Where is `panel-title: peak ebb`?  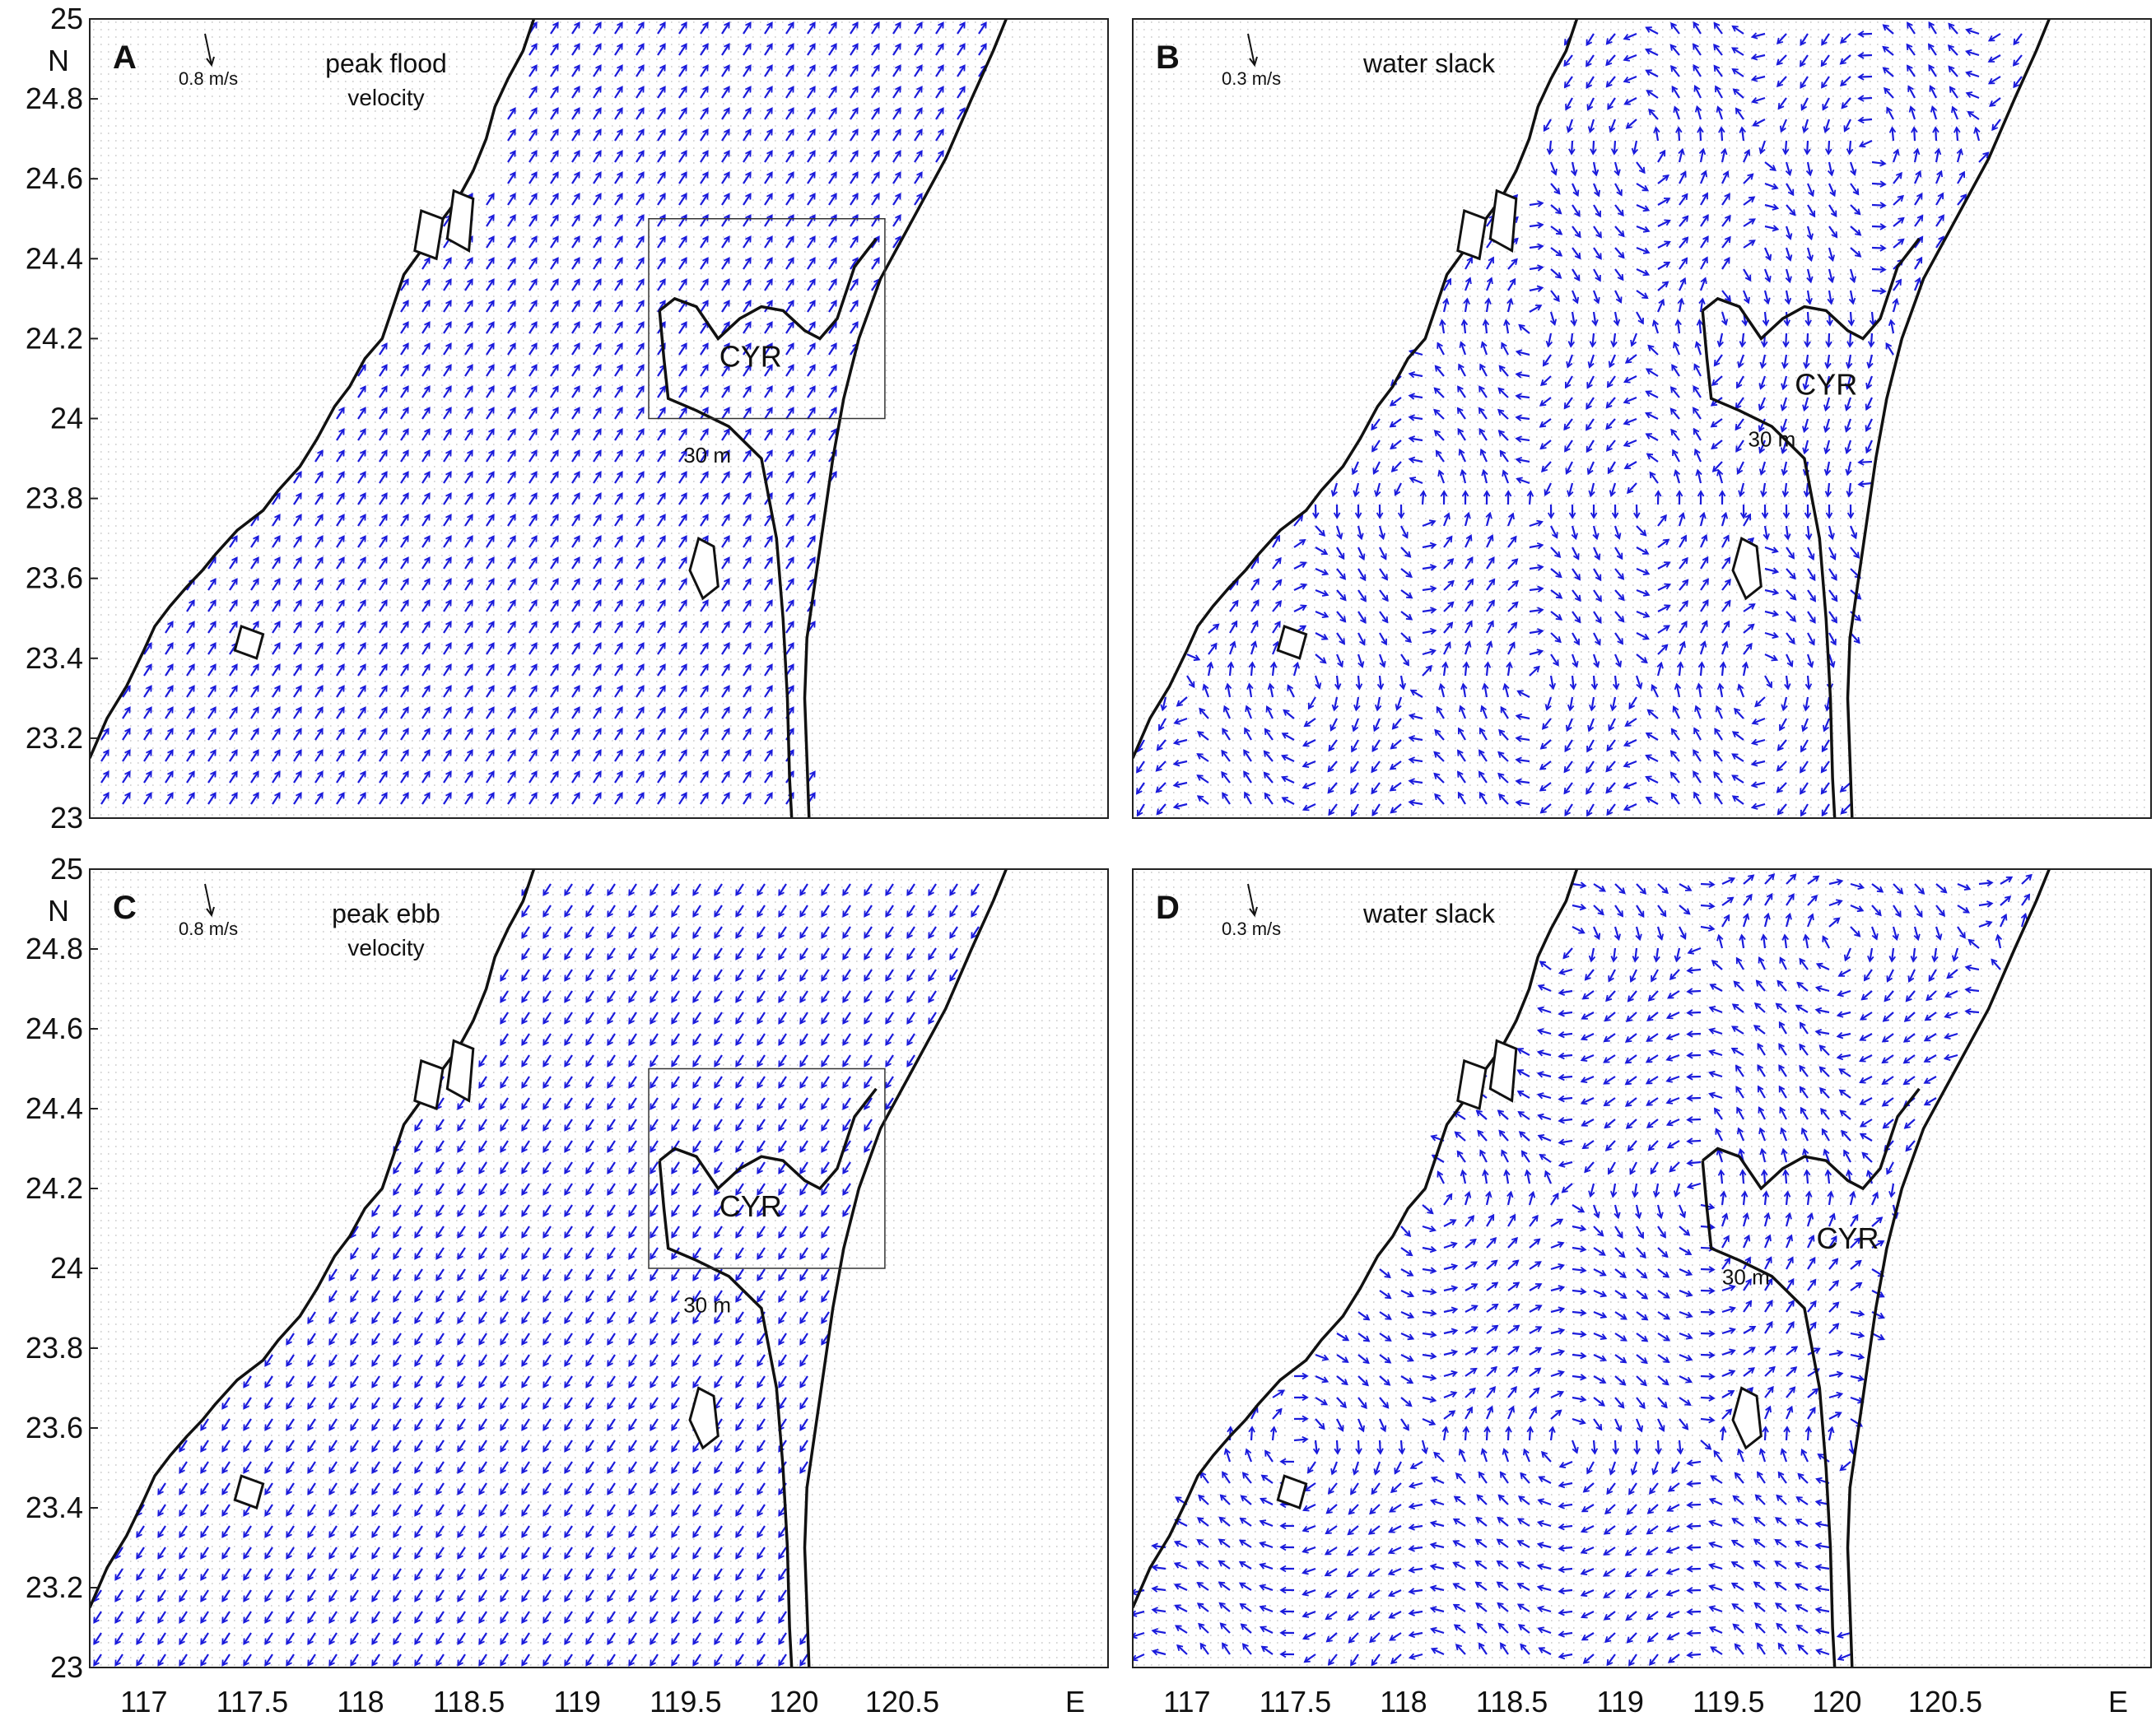
panel-title: peak ebb is located at coordinates (386, 913).